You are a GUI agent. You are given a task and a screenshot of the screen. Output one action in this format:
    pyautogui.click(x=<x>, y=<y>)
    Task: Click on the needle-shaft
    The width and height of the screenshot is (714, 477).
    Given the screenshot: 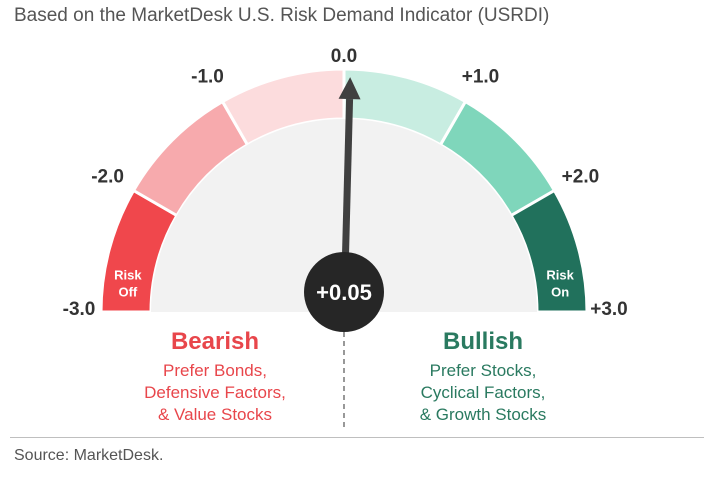 What is the action you would take?
    pyautogui.click(x=347, y=185)
    